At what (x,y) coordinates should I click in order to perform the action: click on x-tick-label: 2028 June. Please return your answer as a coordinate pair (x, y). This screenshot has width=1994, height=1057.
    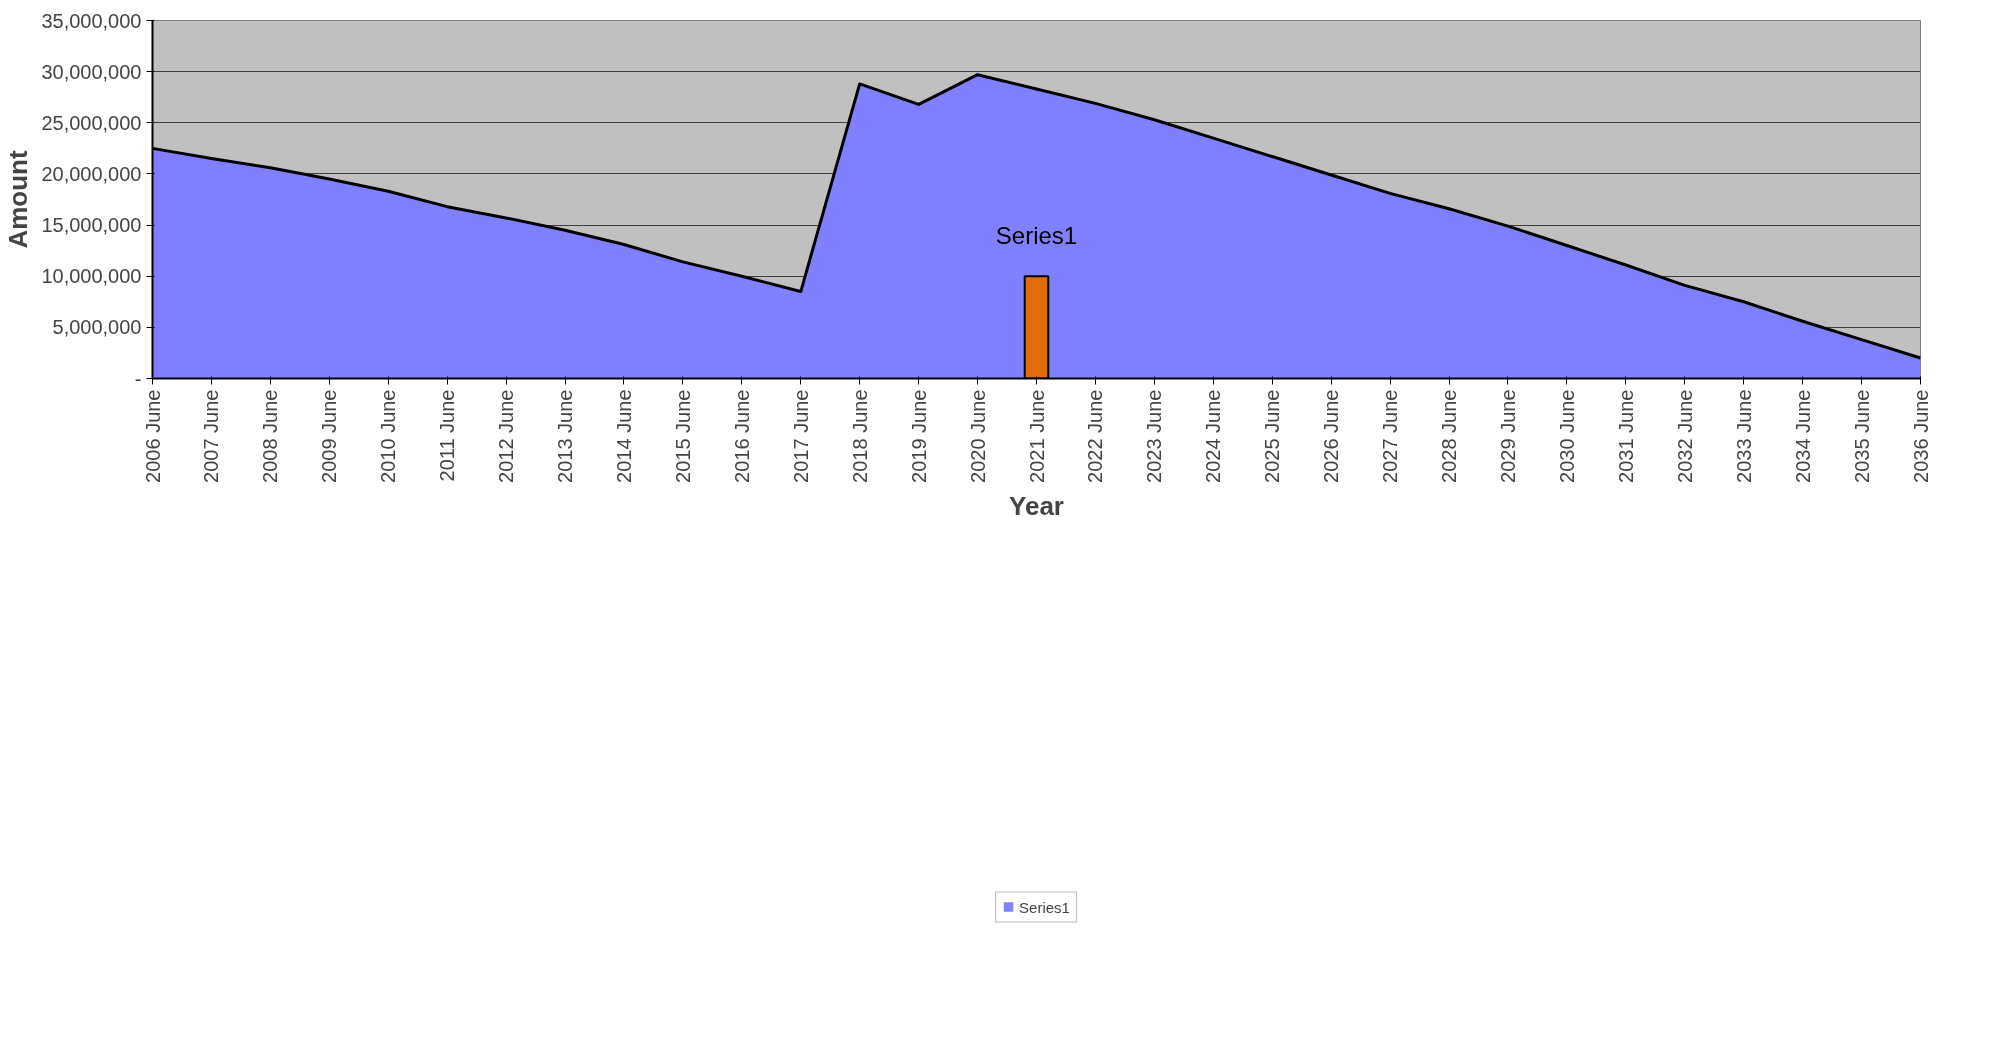
    Looking at the image, I should click on (1449, 436).